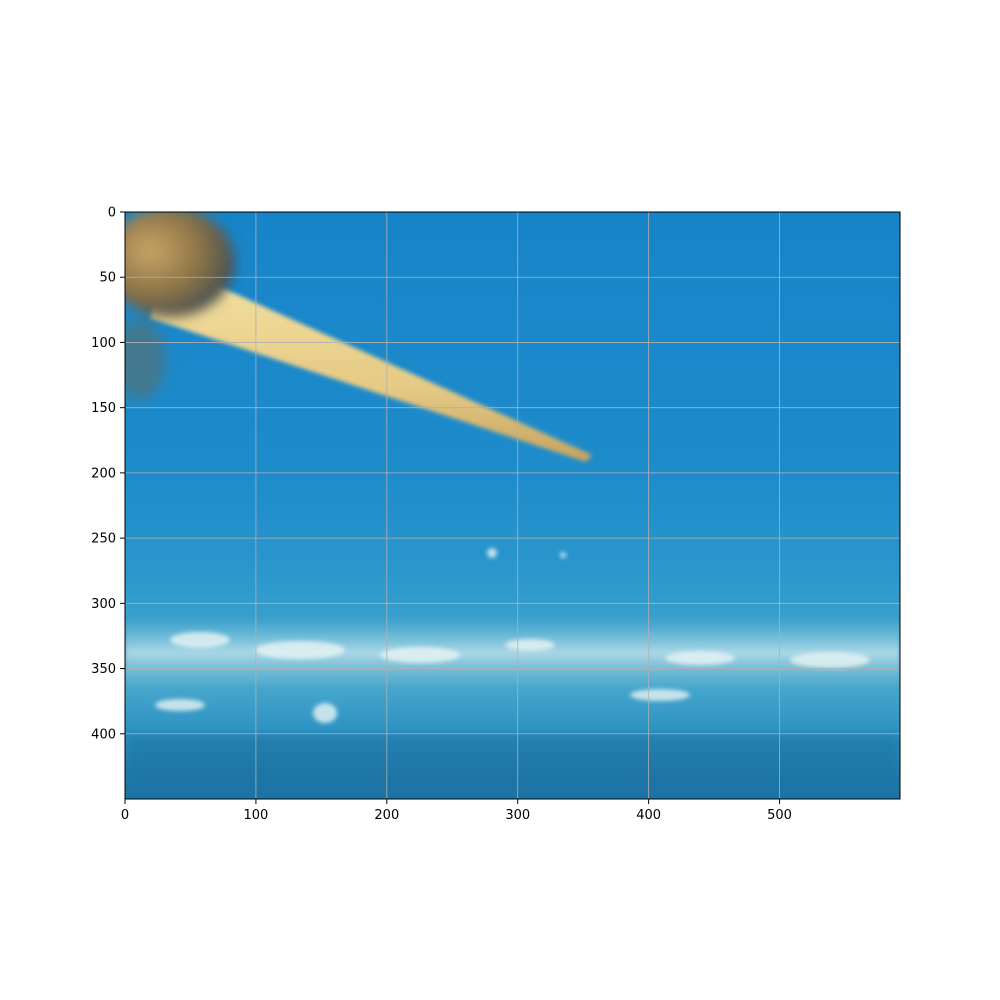 The height and width of the screenshot is (1000, 1000). I want to click on y-tick-label: 50, so click(107, 278).